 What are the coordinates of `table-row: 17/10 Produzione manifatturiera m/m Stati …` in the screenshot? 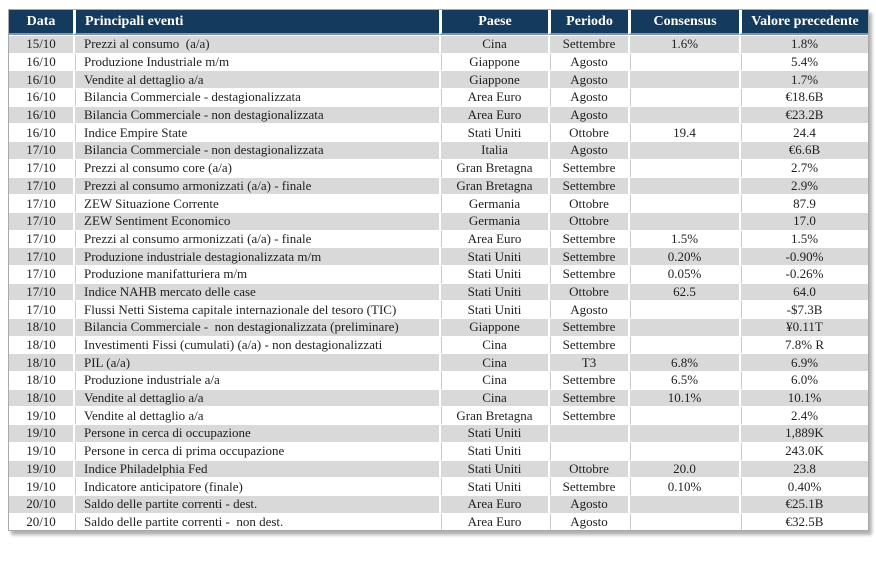 It's located at (438, 273).